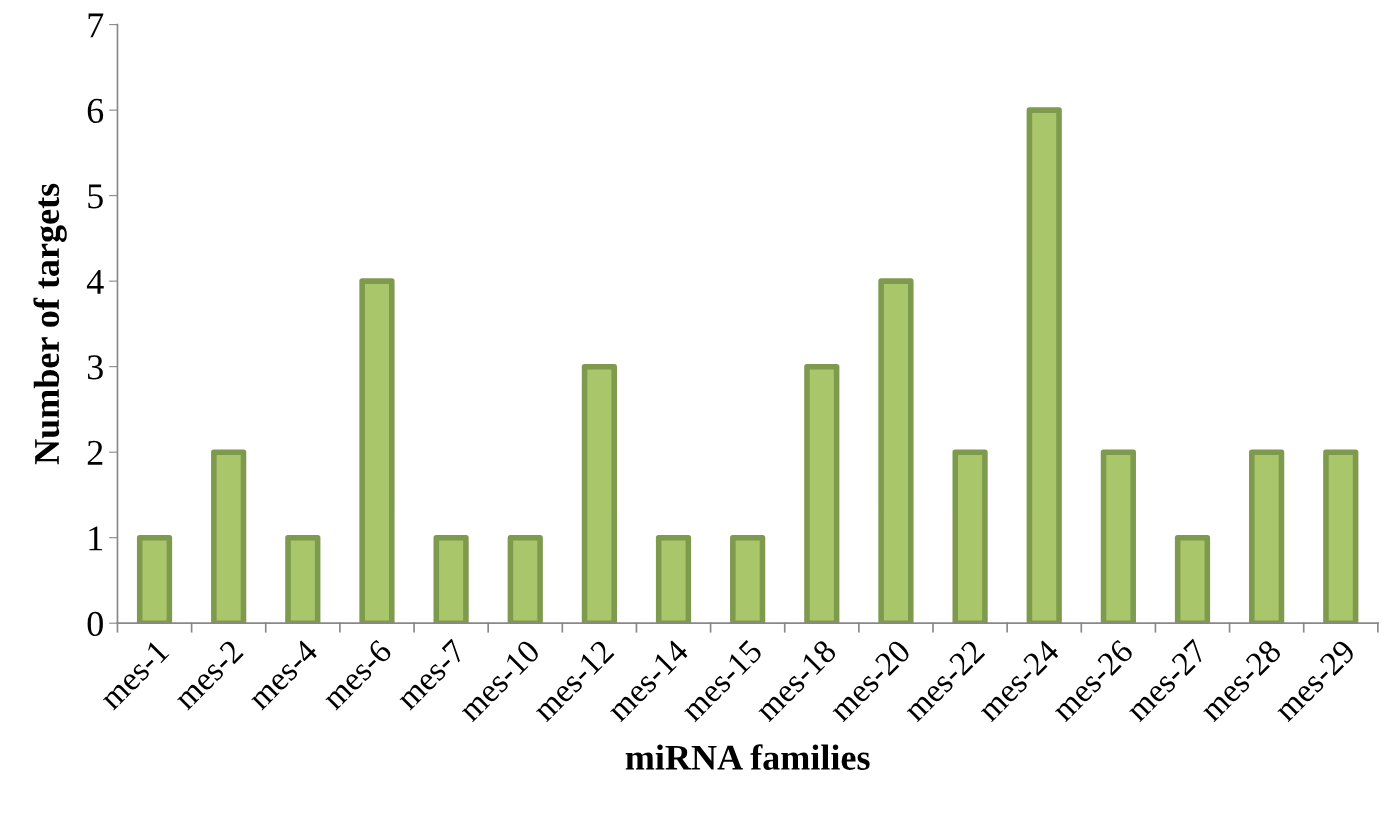 The height and width of the screenshot is (820, 1382). Describe the element at coordinates (95, 110) in the screenshot. I see `y-tick-label: 6` at that location.